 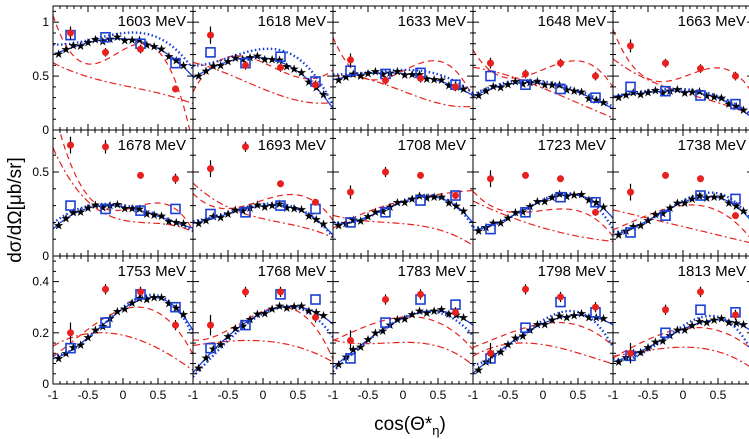 What do you see at coordinates (572, 145) in the screenshot?
I see `panel-energy-label: 1723 MeV` at bounding box center [572, 145].